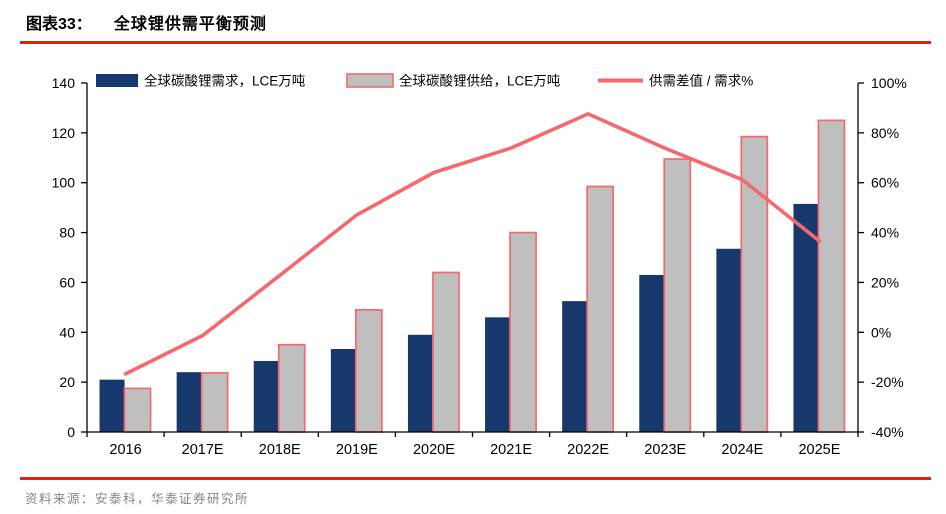 This screenshot has width=946, height=514. I want to click on supply-legend-swatch, so click(370, 80).